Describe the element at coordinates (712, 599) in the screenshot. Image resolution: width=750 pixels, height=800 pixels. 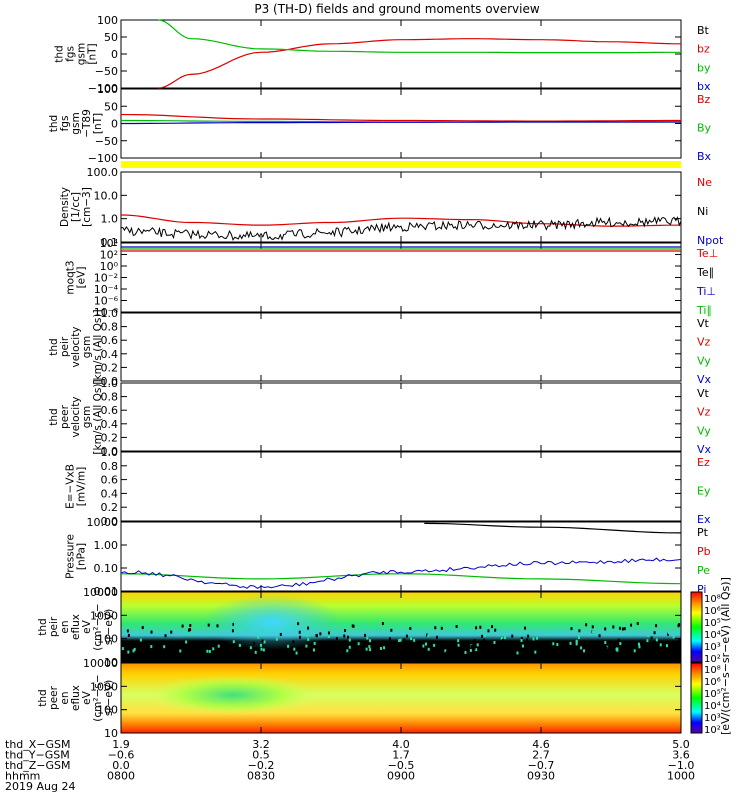
I see `colorbar-tick-label: 10⁸` at that location.